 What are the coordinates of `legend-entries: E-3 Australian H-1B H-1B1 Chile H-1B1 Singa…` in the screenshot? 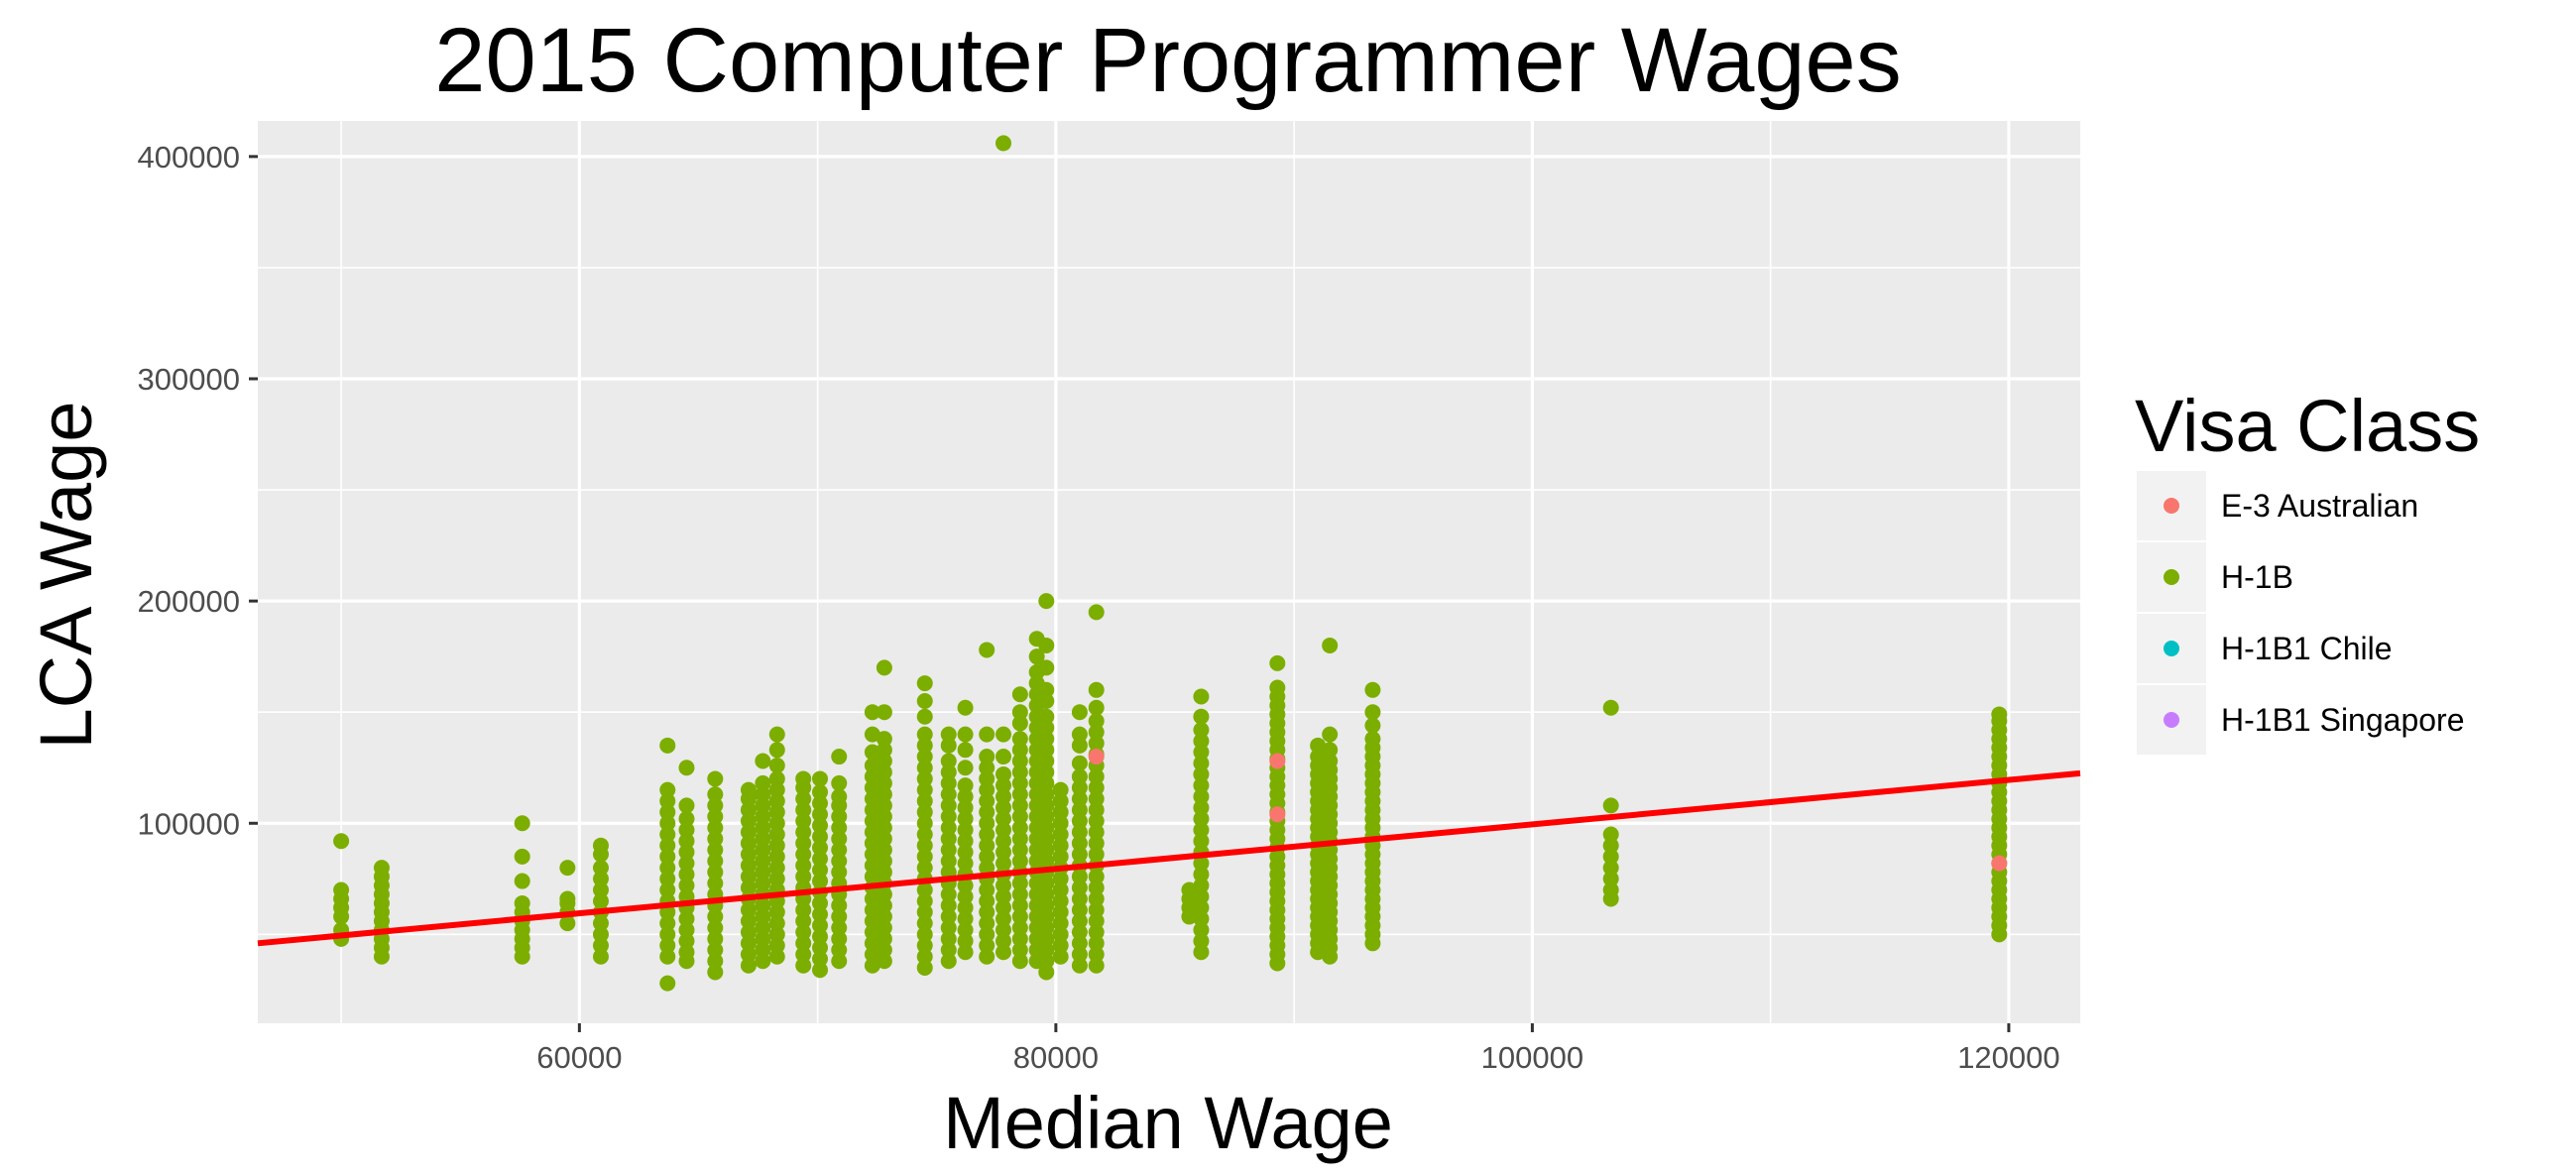 It's located at (2300, 613).